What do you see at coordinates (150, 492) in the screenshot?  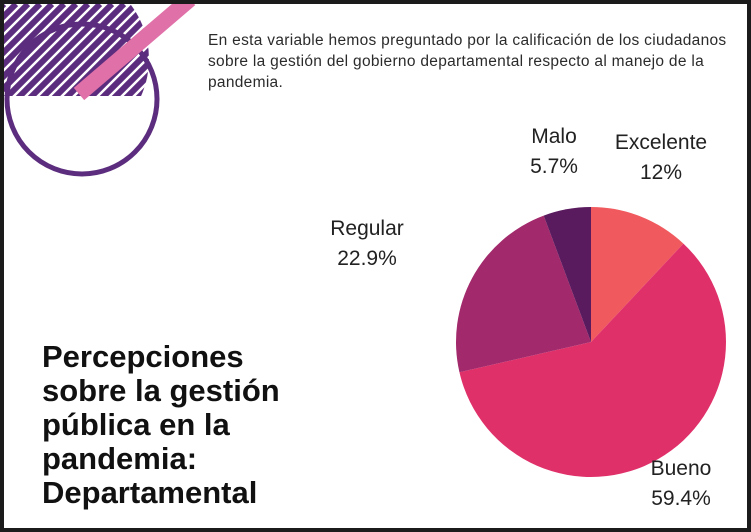 I see `title-line: Departamental` at bounding box center [150, 492].